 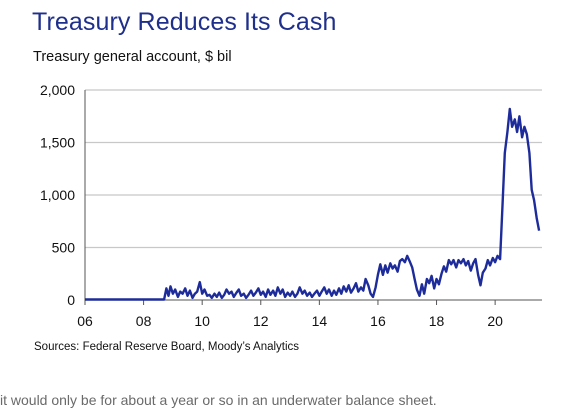 I want to click on x-tick-label: 10, so click(x=202, y=321).